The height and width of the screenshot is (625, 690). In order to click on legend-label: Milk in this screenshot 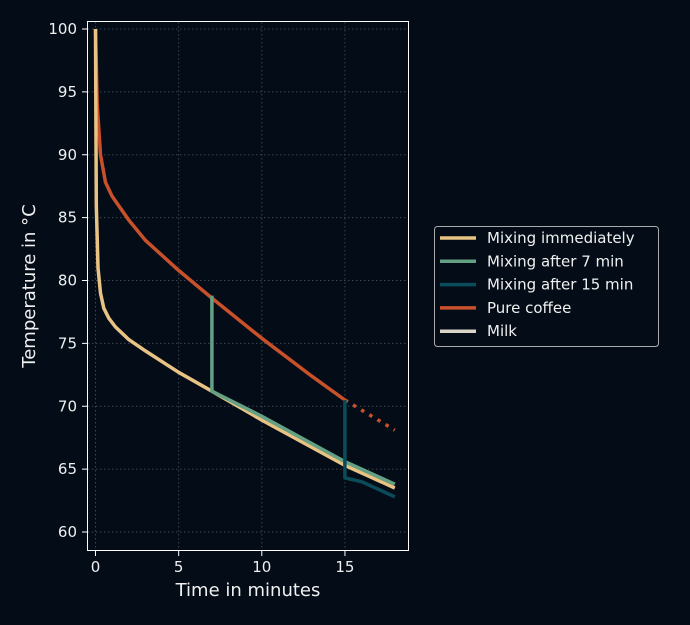, I will do `click(502, 331)`.